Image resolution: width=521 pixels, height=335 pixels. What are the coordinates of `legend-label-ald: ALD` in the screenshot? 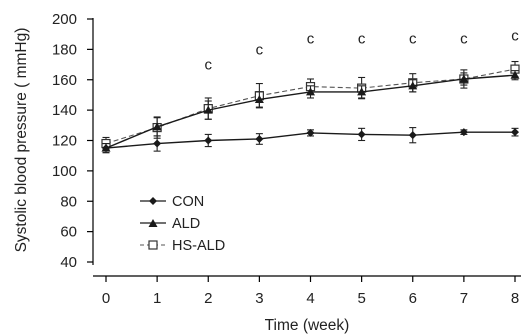 It's located at (186, 224).